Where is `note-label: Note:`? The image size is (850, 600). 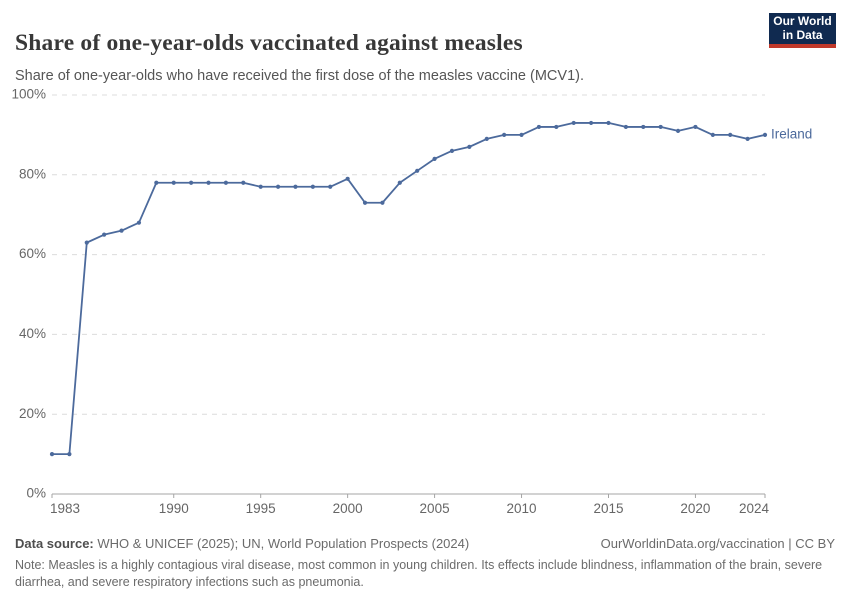 note-label: Note: is located at coordinates (30, 565).